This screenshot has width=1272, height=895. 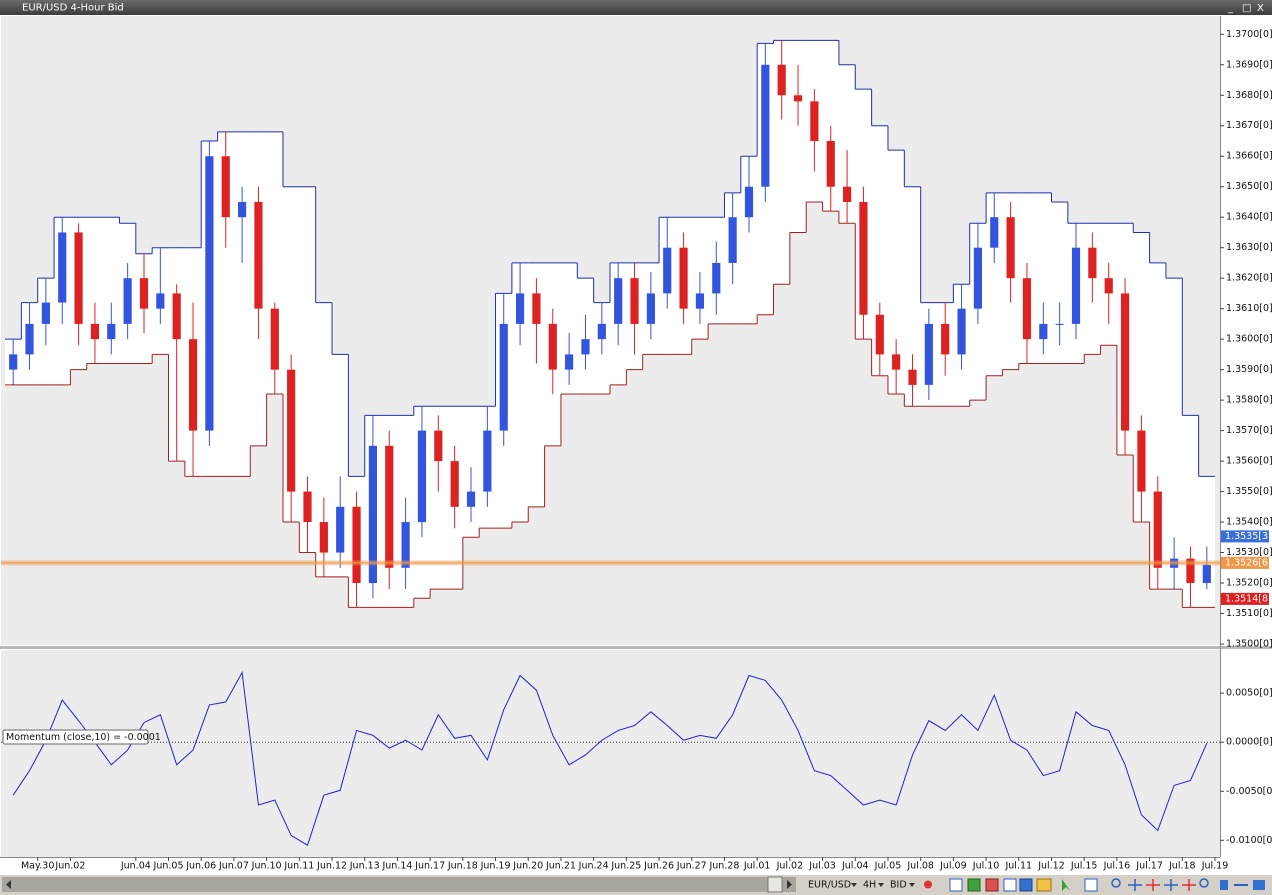 I want to click on x-tick-label: Jul.12, so click(x=1051, y=866).